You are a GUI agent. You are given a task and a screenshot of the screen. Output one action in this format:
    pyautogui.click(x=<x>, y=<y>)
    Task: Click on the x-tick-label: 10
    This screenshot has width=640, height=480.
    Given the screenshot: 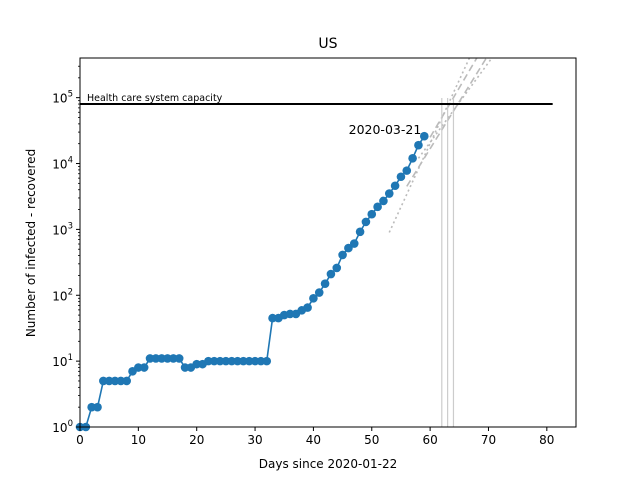 What is the action you would take?
    pyautogui.click(x=138, y=440)
    